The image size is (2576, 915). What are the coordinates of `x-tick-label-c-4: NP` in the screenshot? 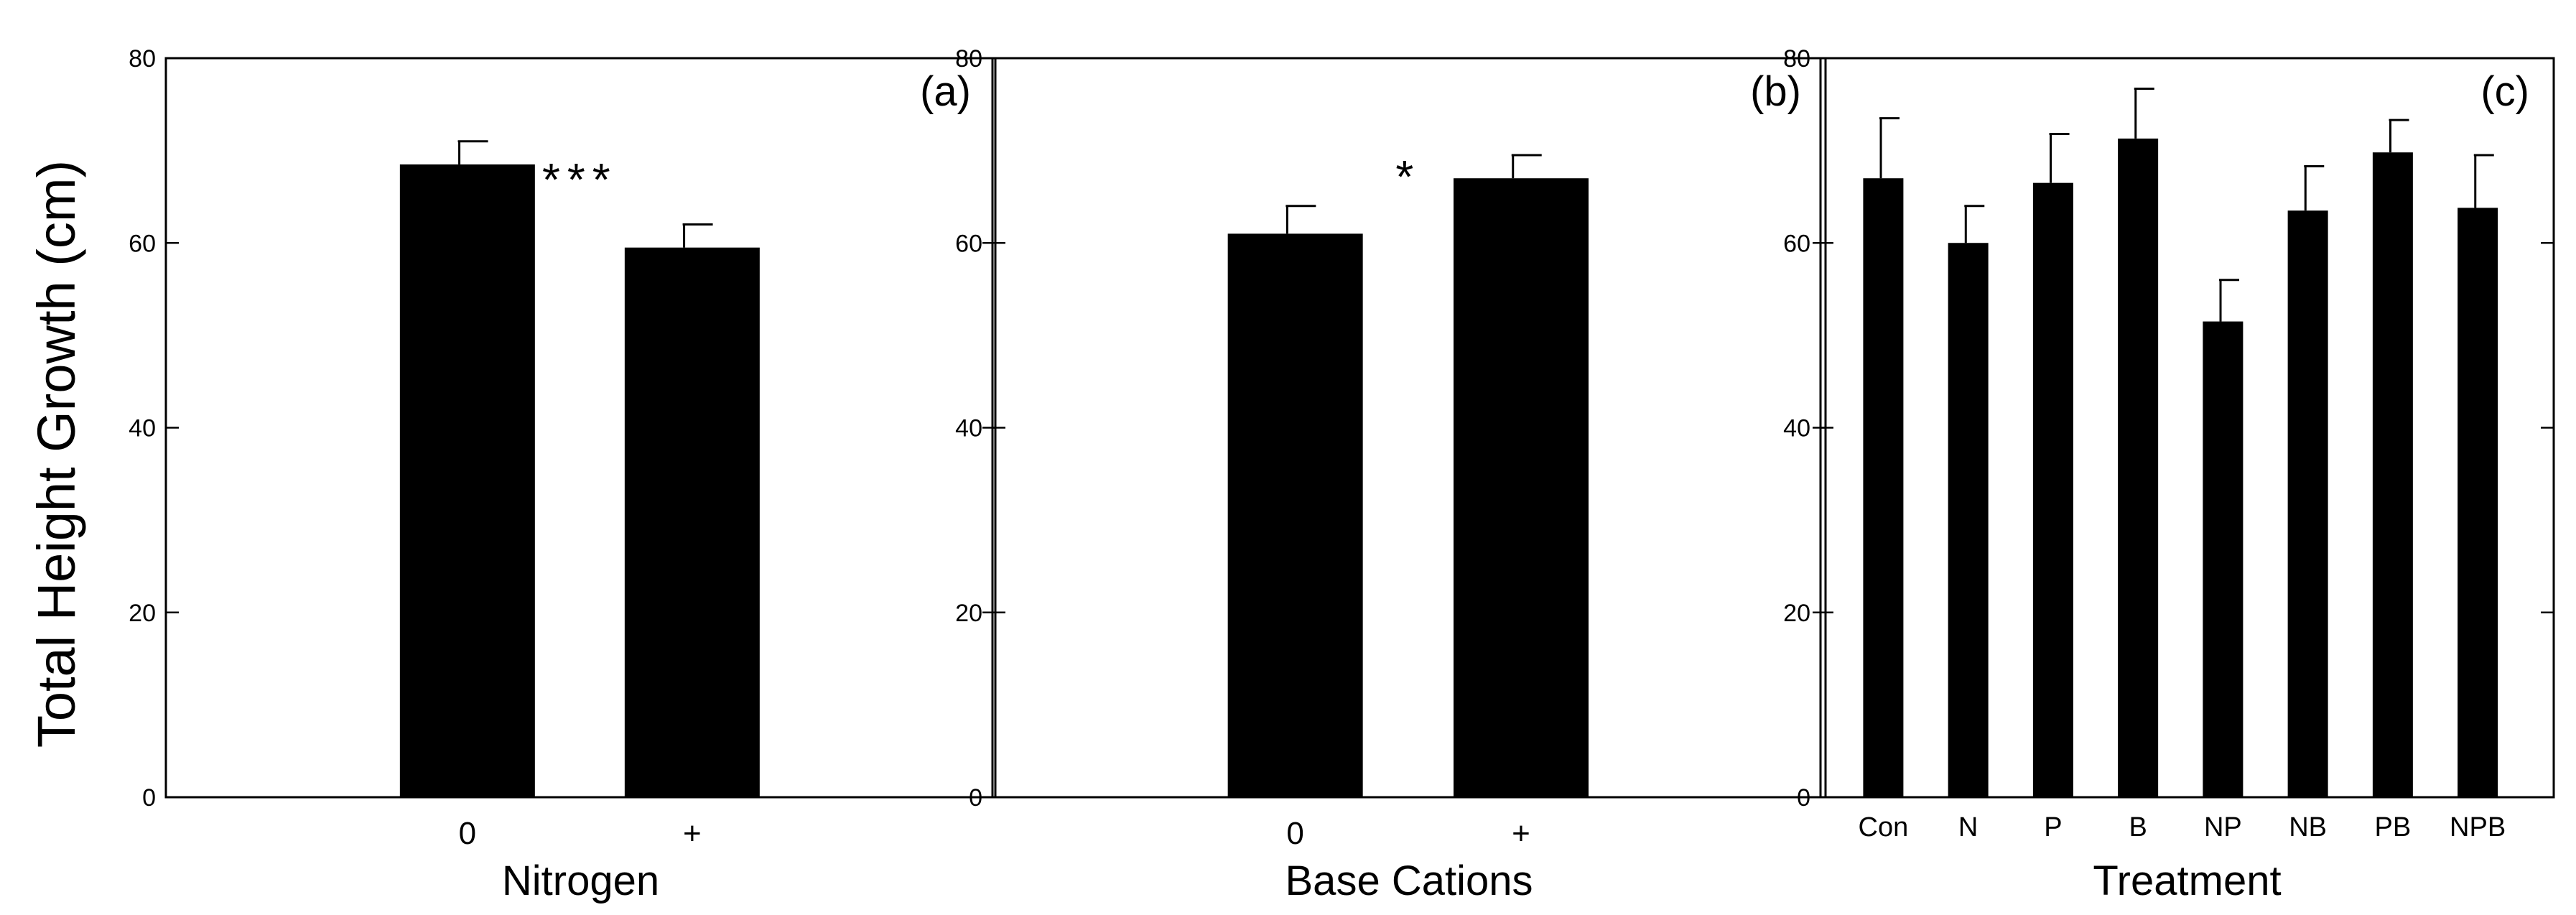 It's located at (2223, 827).